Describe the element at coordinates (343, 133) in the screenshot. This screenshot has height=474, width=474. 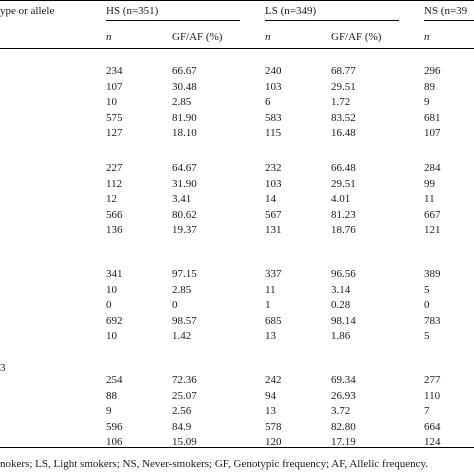
I see `table-cell-ls-gf: 16.48` at that location.